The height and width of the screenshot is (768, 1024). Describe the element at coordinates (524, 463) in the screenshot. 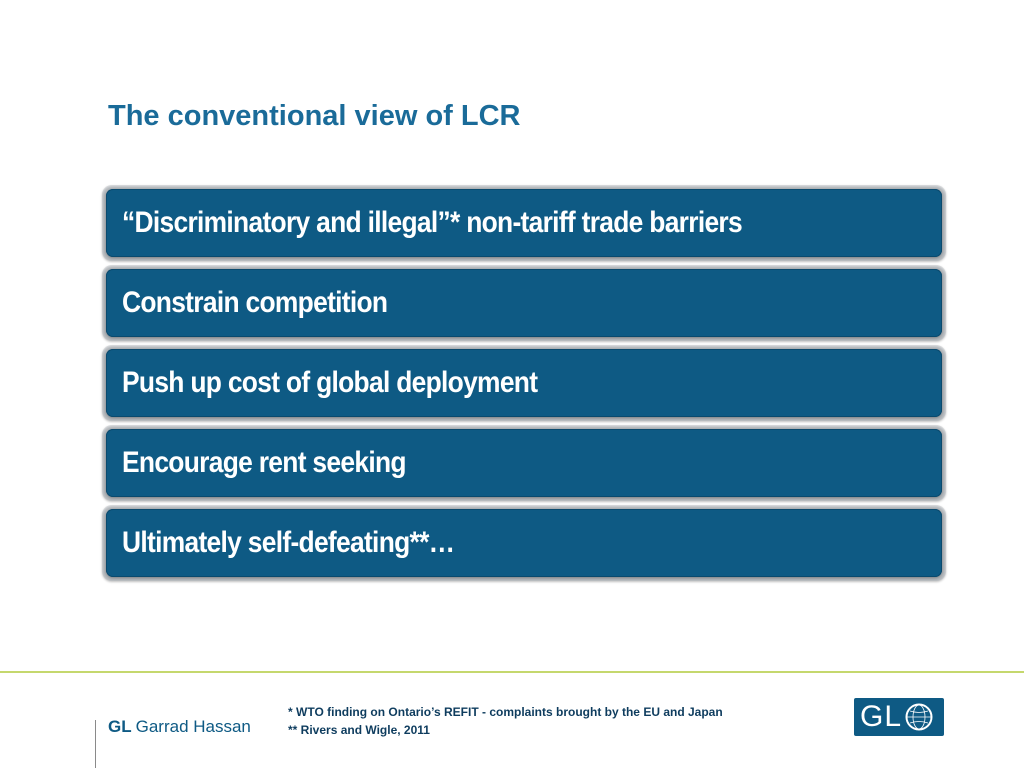

I see `point-box: Encourage rent seeking` at that location.